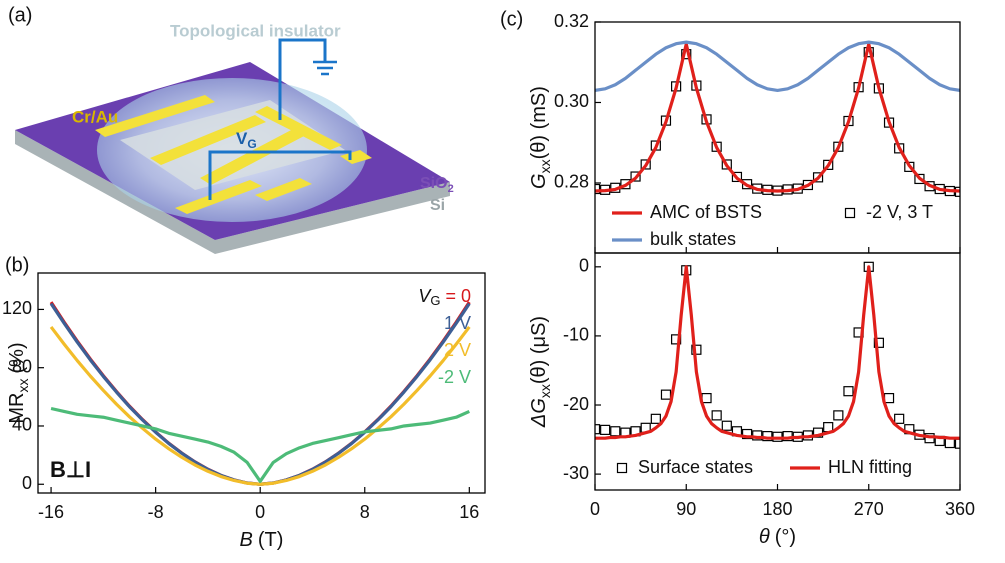 This screenshot has width=1005, height=563. I want to click on x-axis-label-unit: (°), so click(785, 537).